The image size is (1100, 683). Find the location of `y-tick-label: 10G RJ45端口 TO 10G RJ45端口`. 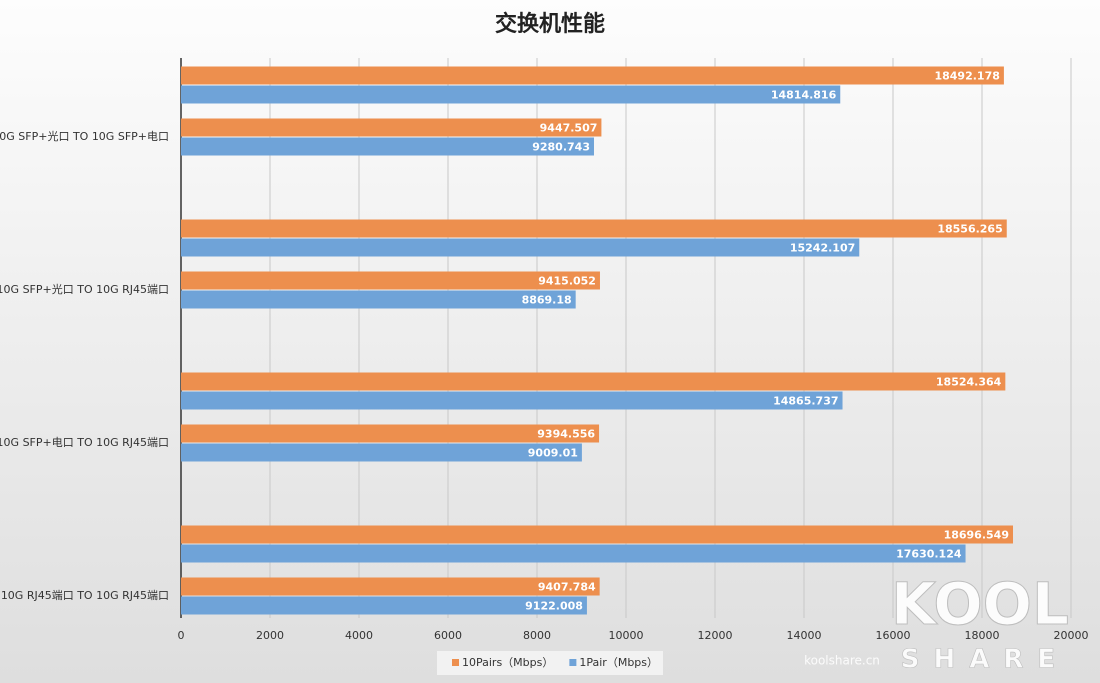

y-tick-label: 10G RJ45端口 TO 10G RJ45端口 is located at coordinates (85, 595).